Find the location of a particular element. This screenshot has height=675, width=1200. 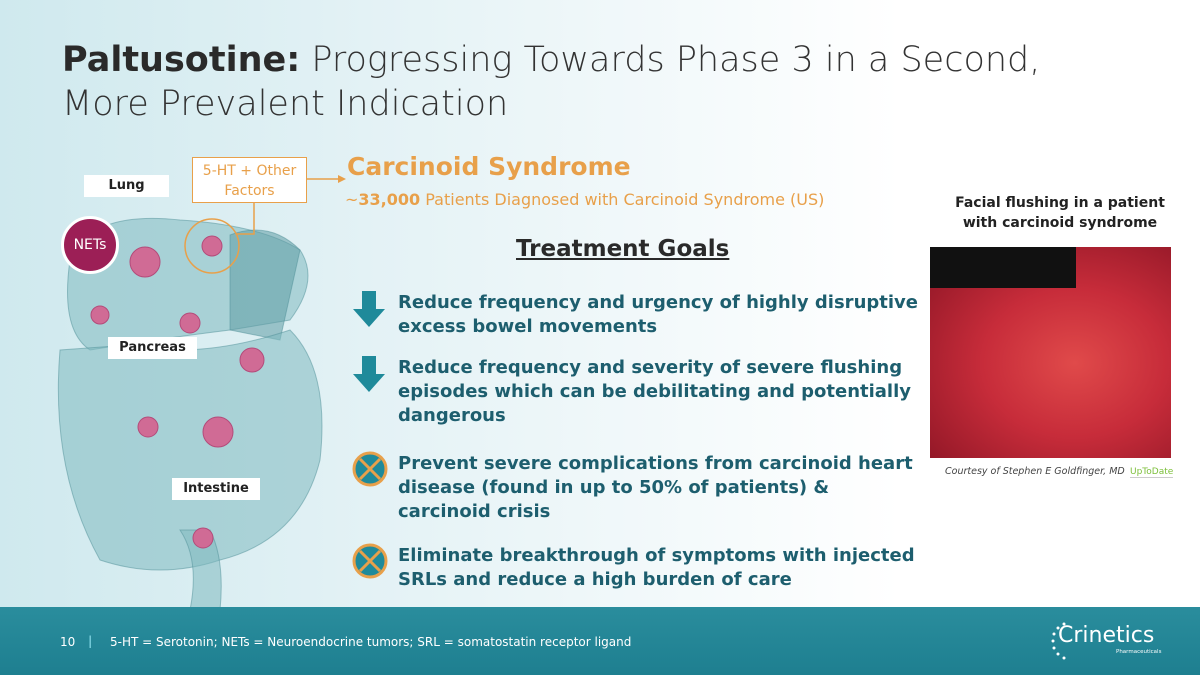

connector-line is located at coordinates (245, 219).